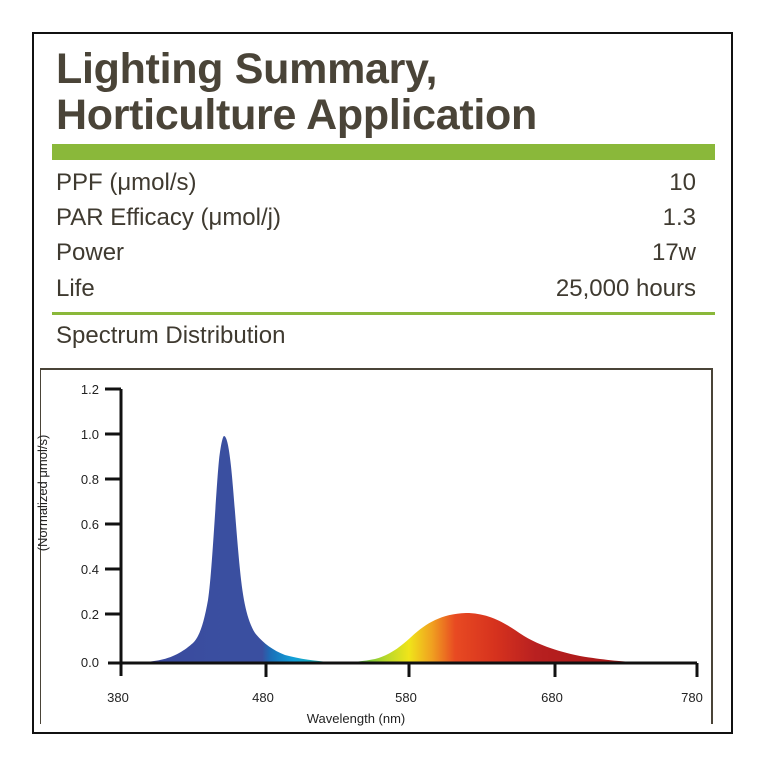 This screenshot has height=768, width=768. Describe the element at coordinates (168, 217) in the screenshot. I see `spec-label: PAR Efficacy (μmol/j)` at that location.